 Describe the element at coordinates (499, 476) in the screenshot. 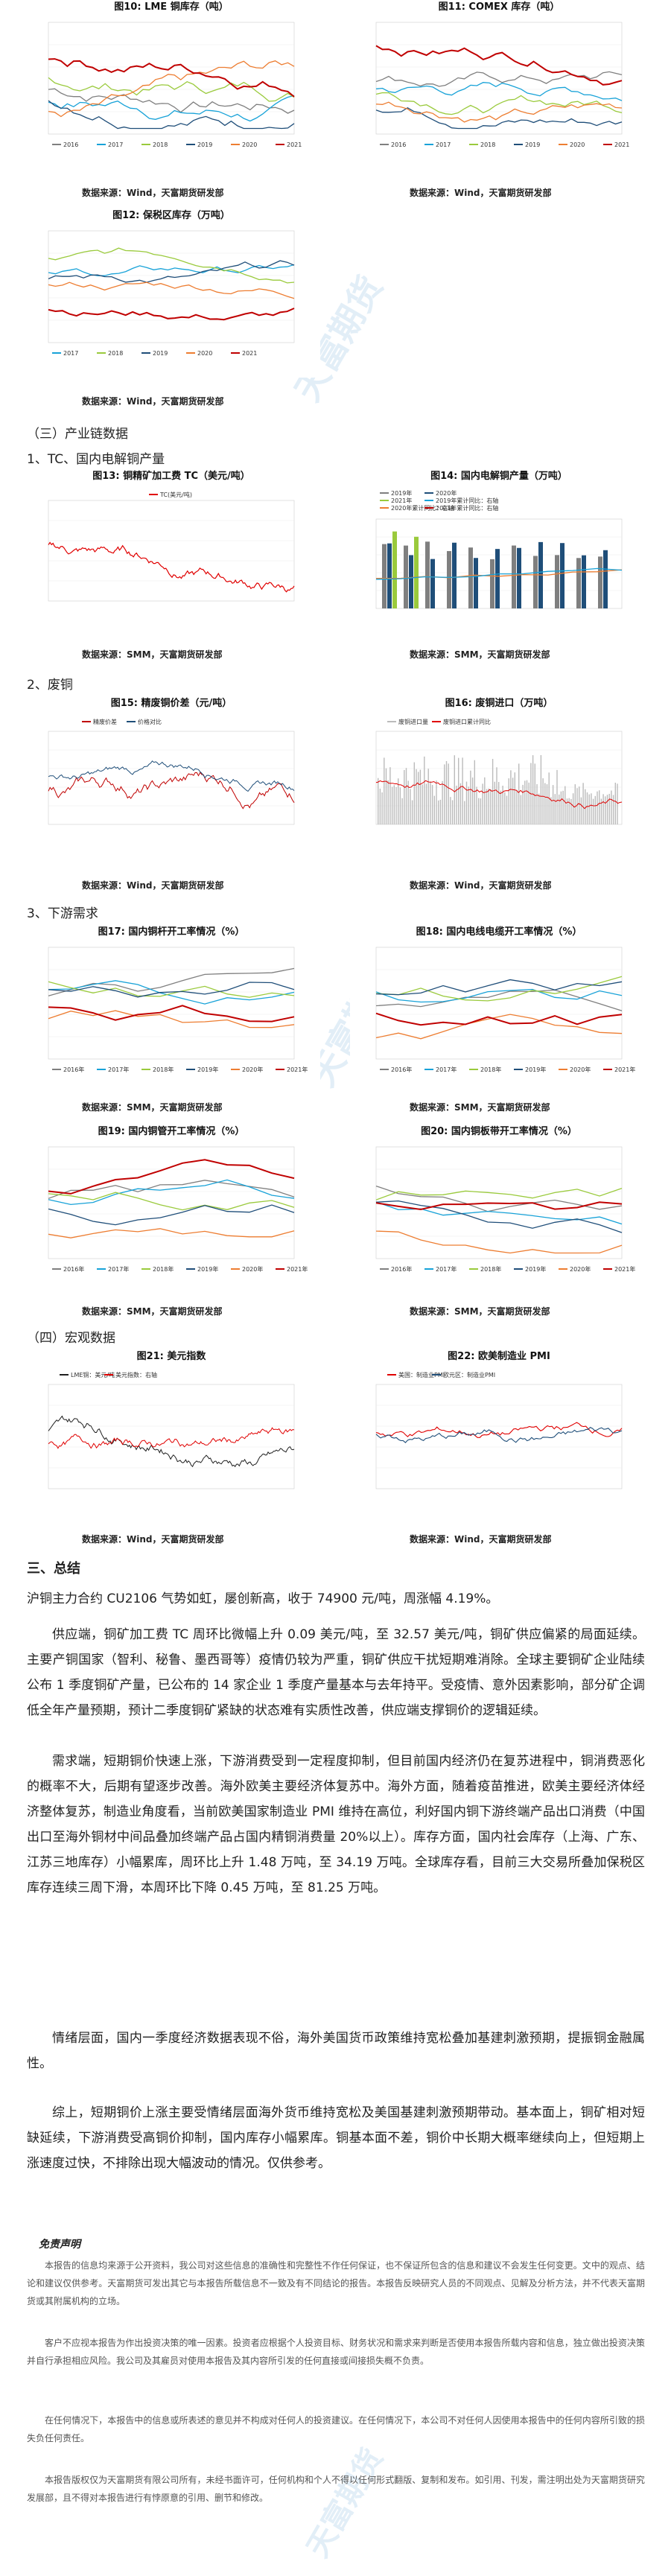

I see `figure-title: 图14: 国内电解铜产量（万吨）` at that location.